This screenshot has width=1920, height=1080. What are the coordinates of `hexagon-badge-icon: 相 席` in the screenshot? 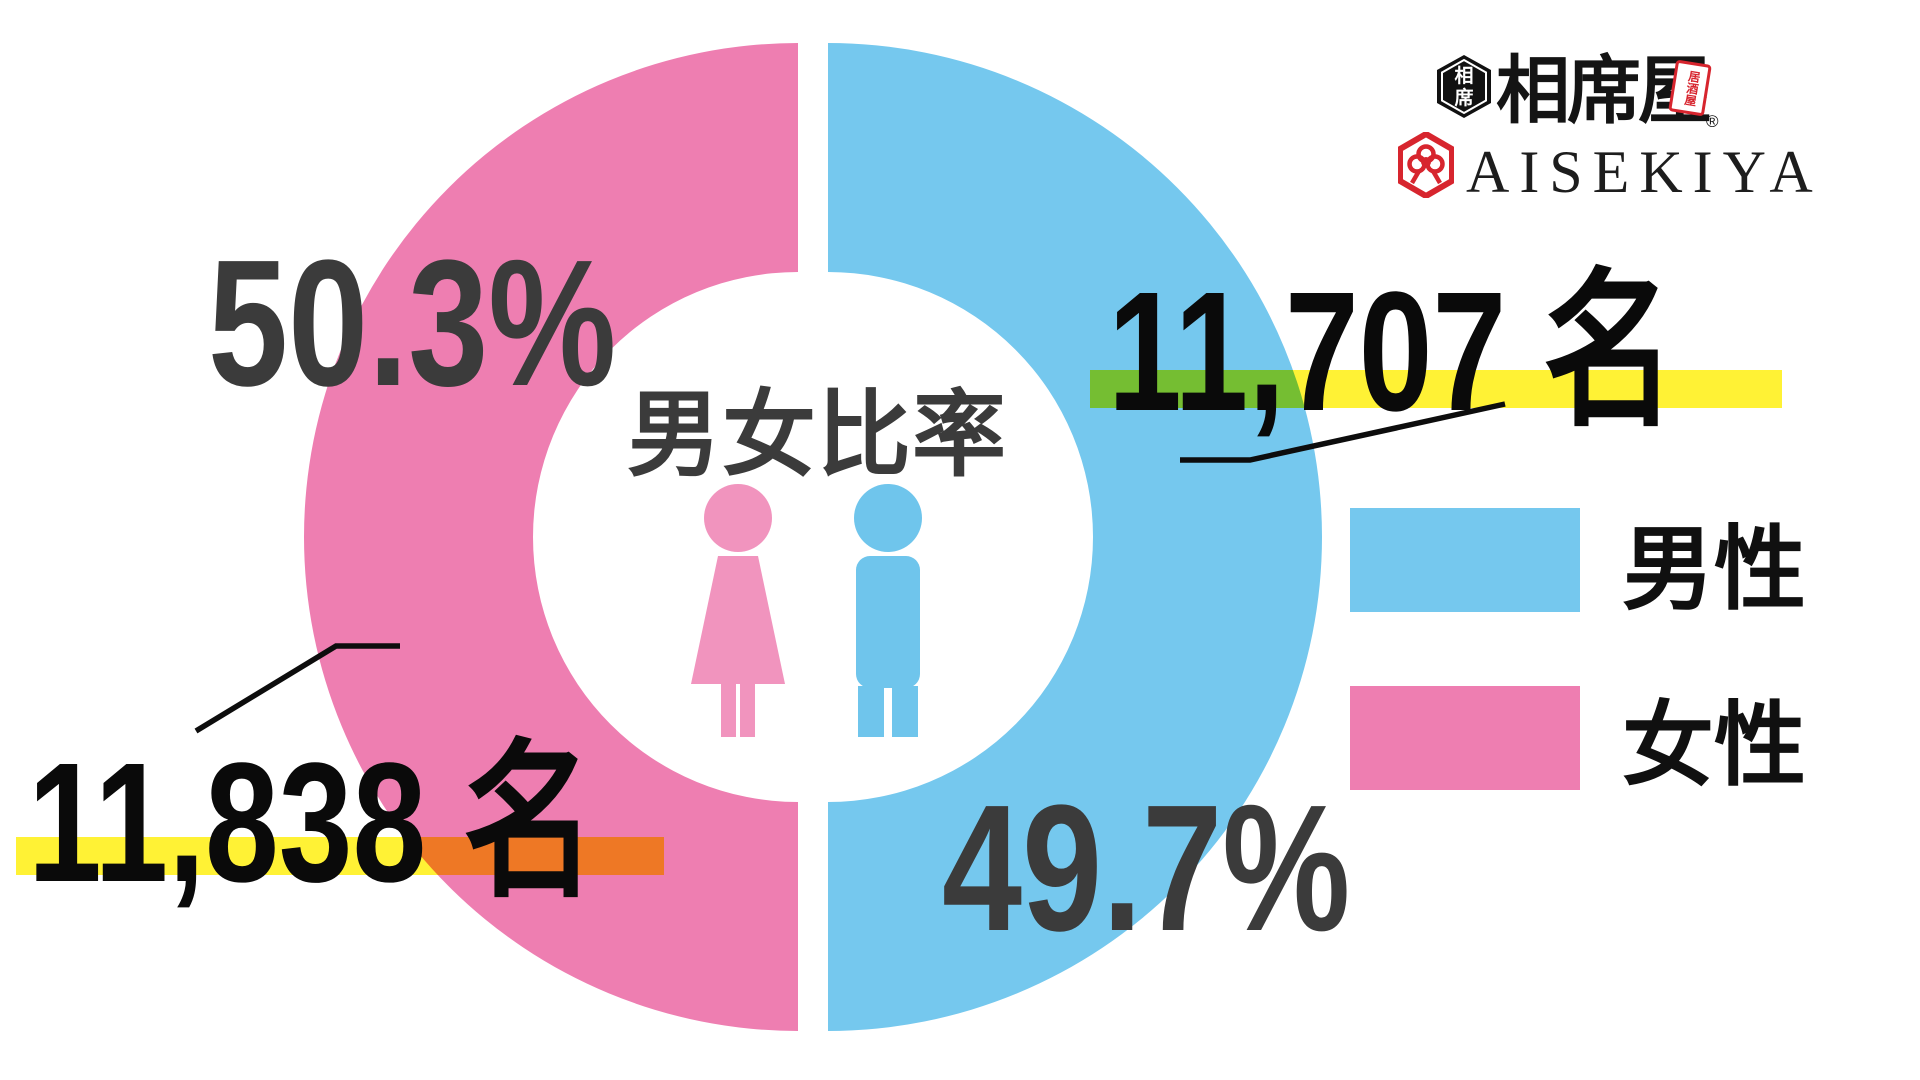 It's located at (1464, 86).